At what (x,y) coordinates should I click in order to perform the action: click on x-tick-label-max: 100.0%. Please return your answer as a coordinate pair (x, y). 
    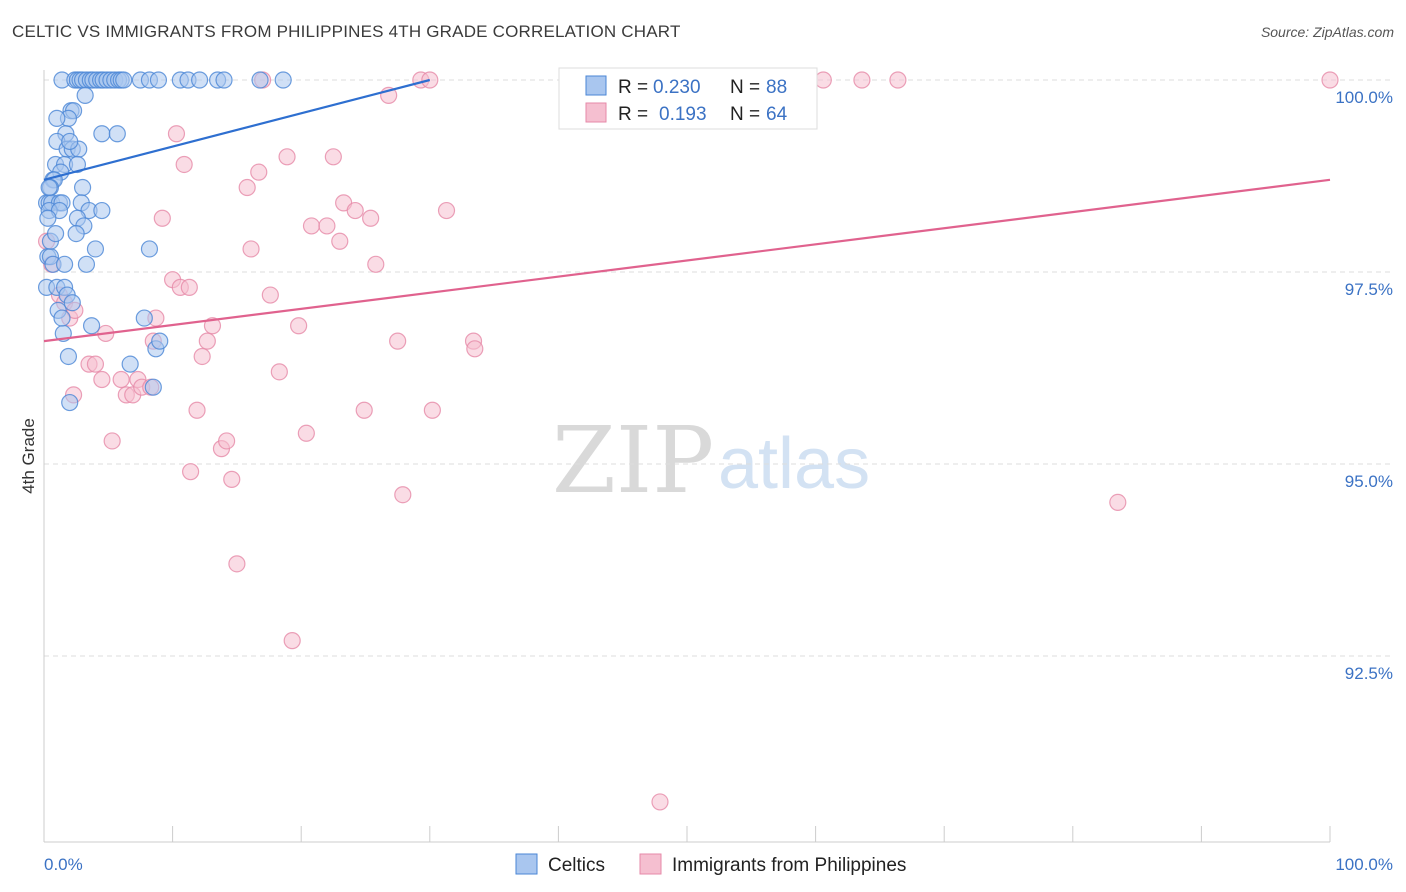
    Looking at the image, I should click on (1364, 864).